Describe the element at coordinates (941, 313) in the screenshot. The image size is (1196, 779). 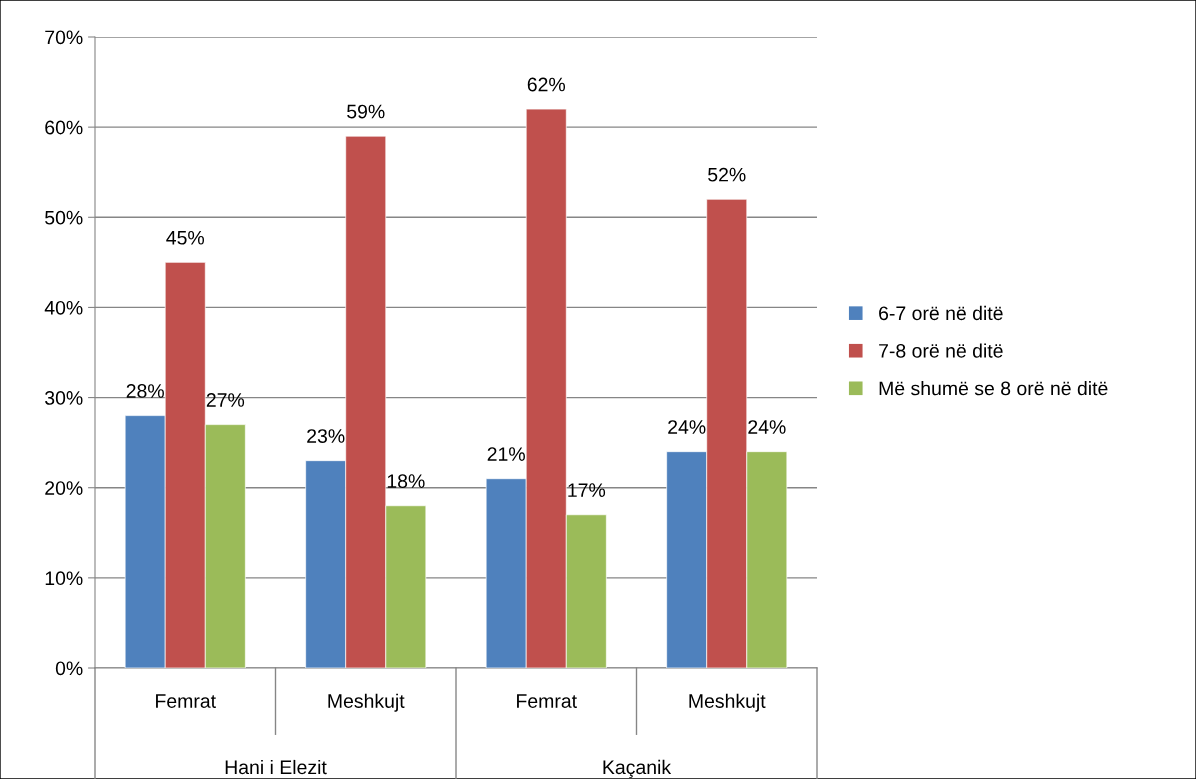
I see `legend-label: 6-7 orë në ditë` at that location.